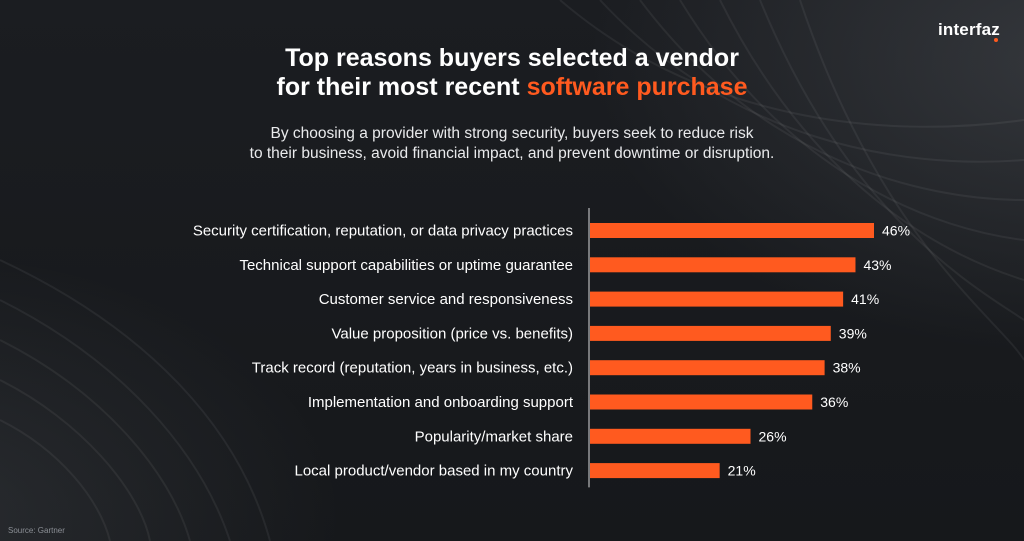 The image size is (1024, 541). I want to click on value-label-3: 39%, so click(853, 333).